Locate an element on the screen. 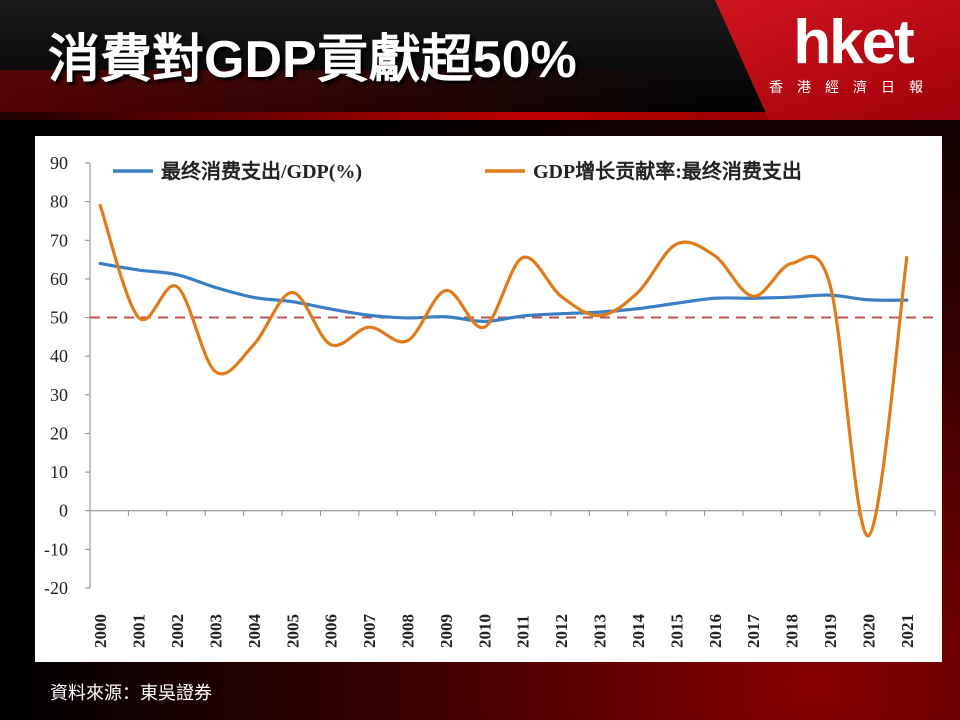 Image resolution: width=960 pixels, height=720 pixels. header-underline is located at coordinates (480, 116).